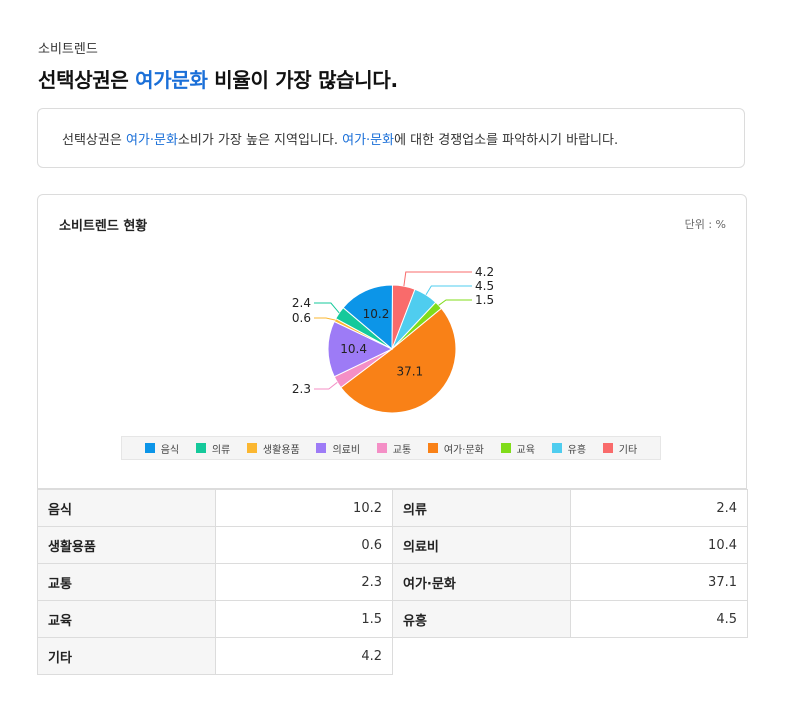  What do you see at coordinates (126, 508) in the screenshot?
I see `table-label-cell: 음식` at bounding box center [126, 508].